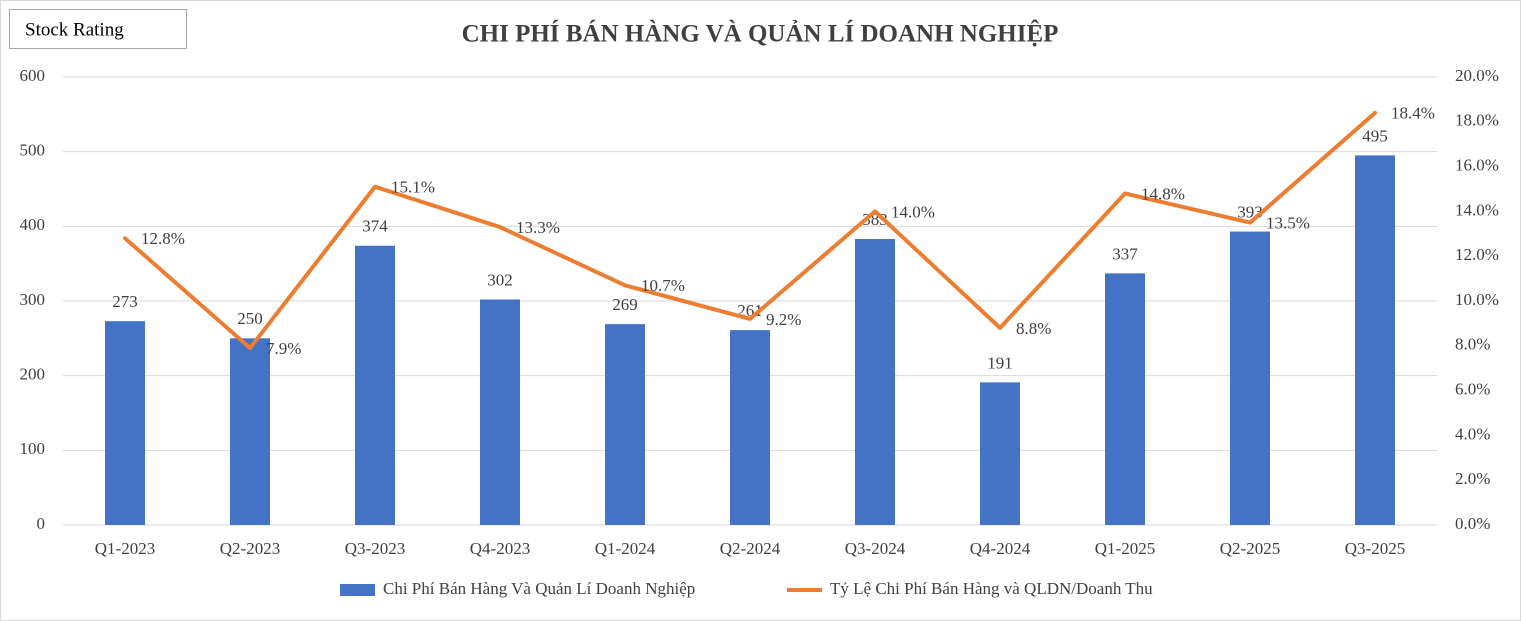 The image size is (1521, 621). Describe the element at coordinates (1472, 433) in the screenshot. I see `y2-tick-label: 4.0%` at that location.